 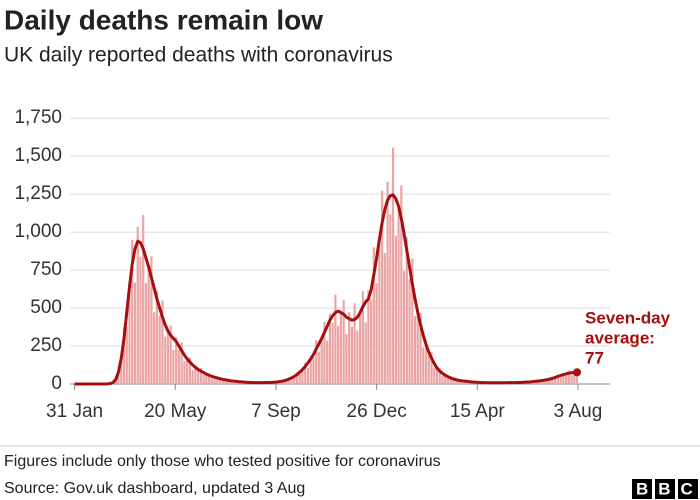 I want to click on value-label: 77, so click(x=594, y=357).